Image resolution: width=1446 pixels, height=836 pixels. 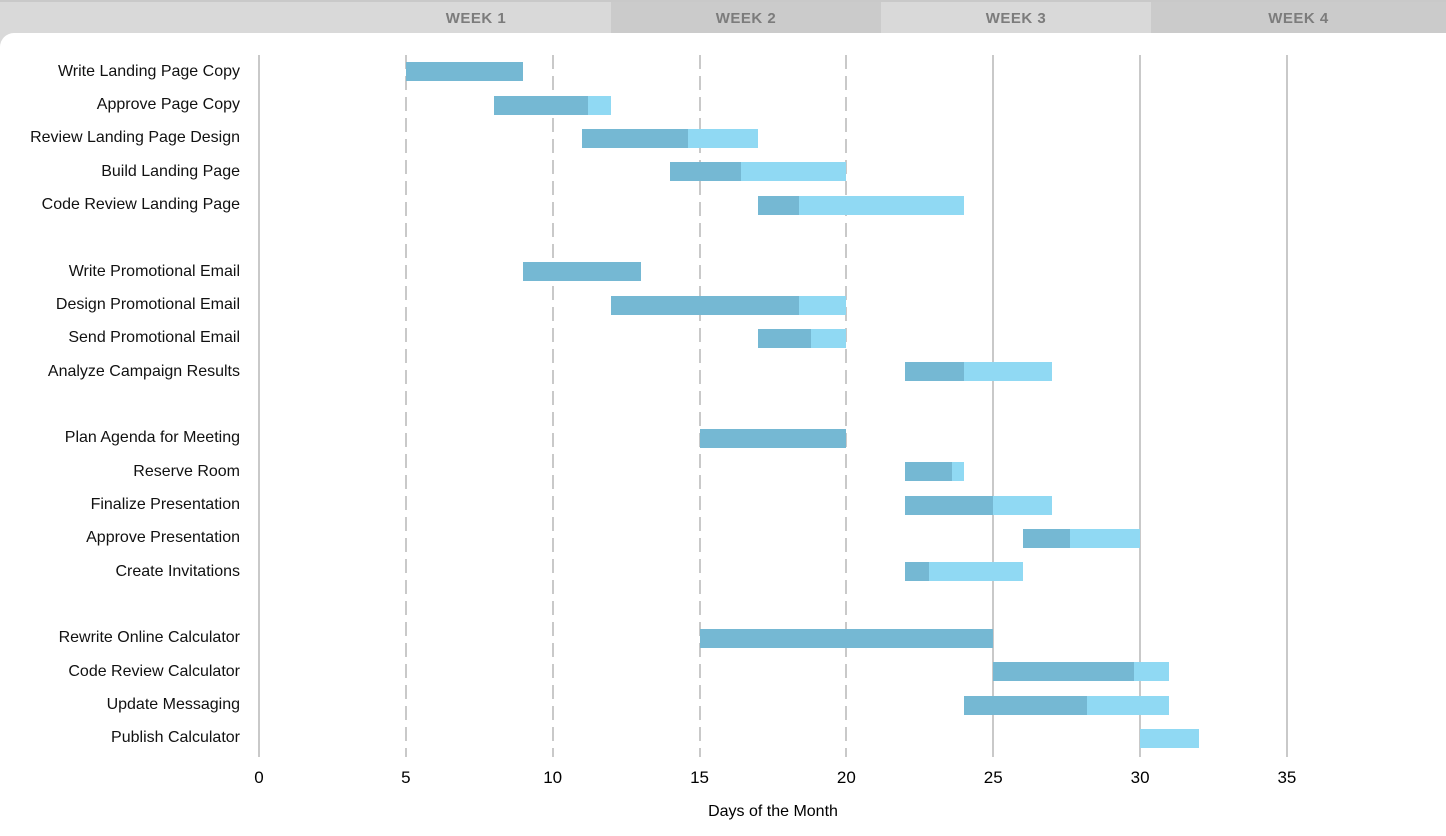 What do you see at coordinates (149, 638) in the screenshot?
I see `task-label: Rewrite Online Calculator` at bounding box center [149, 638].